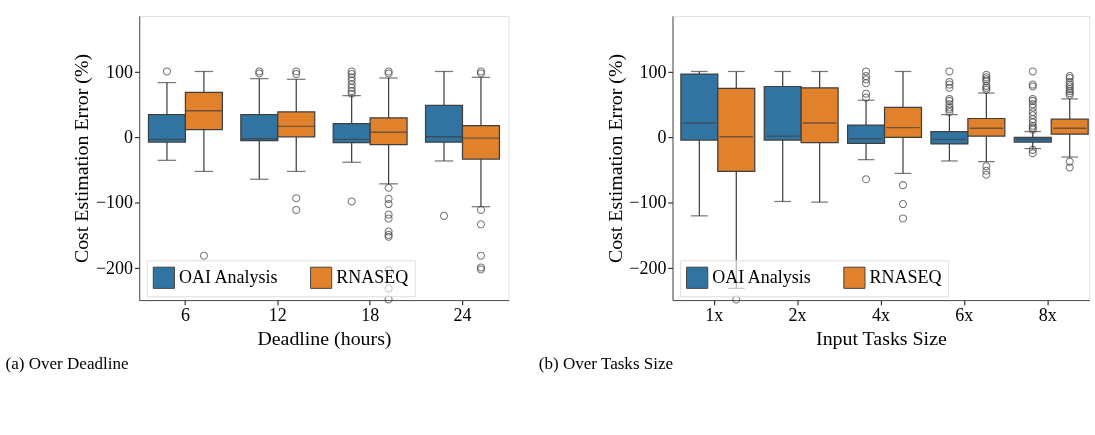 Image resolution: width=1095 pixels, height=435 pixels. Describe the element at coordinates (324, 339) in the screenshot. I see `x-axis-title: Deadline (hours)` at that location.